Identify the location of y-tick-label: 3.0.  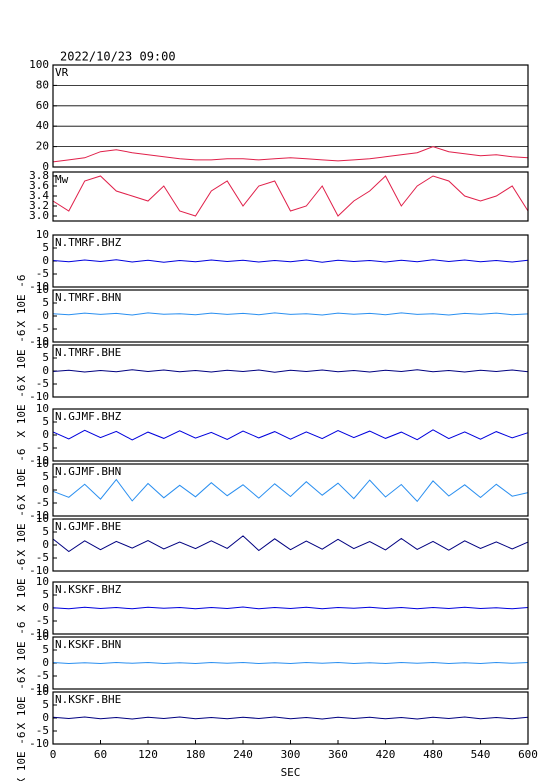
(39, 215).